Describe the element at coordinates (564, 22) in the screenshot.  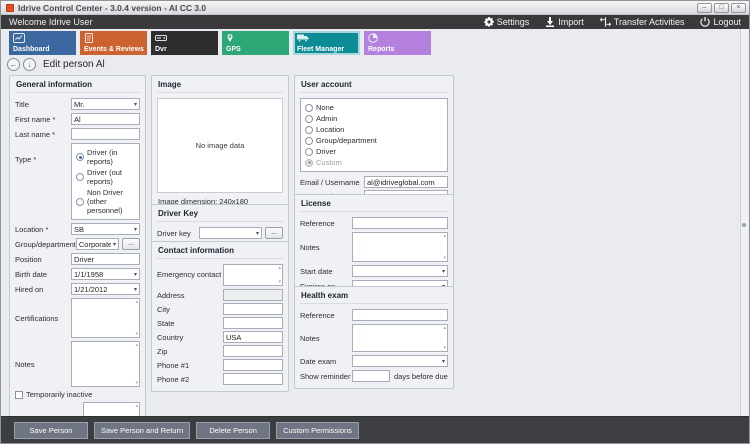
I see `import-button: Import` at that location.